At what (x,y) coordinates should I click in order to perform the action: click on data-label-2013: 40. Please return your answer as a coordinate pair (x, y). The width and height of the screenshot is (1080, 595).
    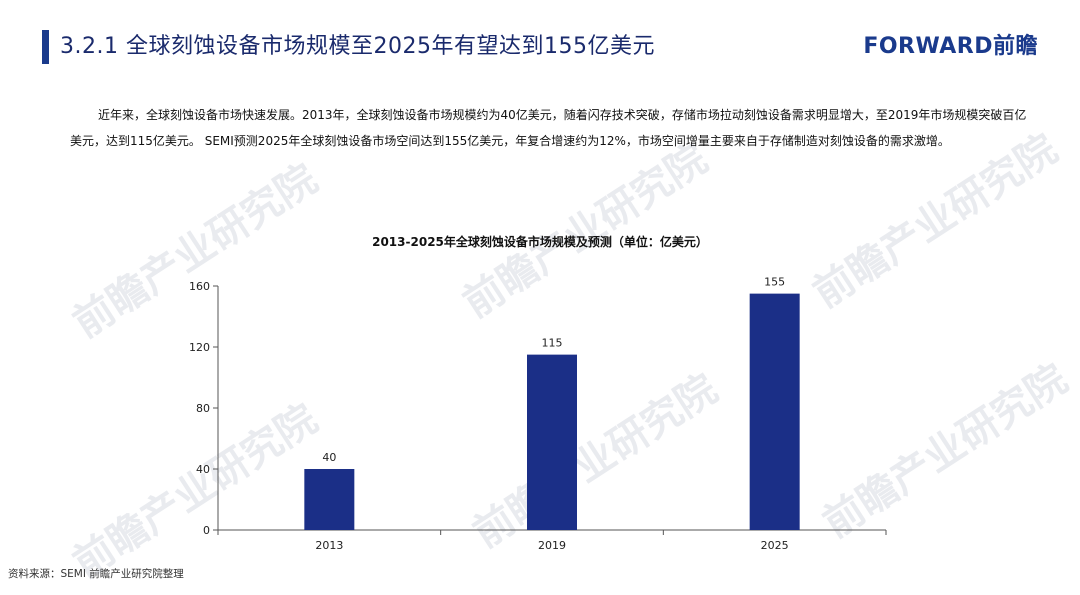
    Looking at the image, I should click on (329, 457).